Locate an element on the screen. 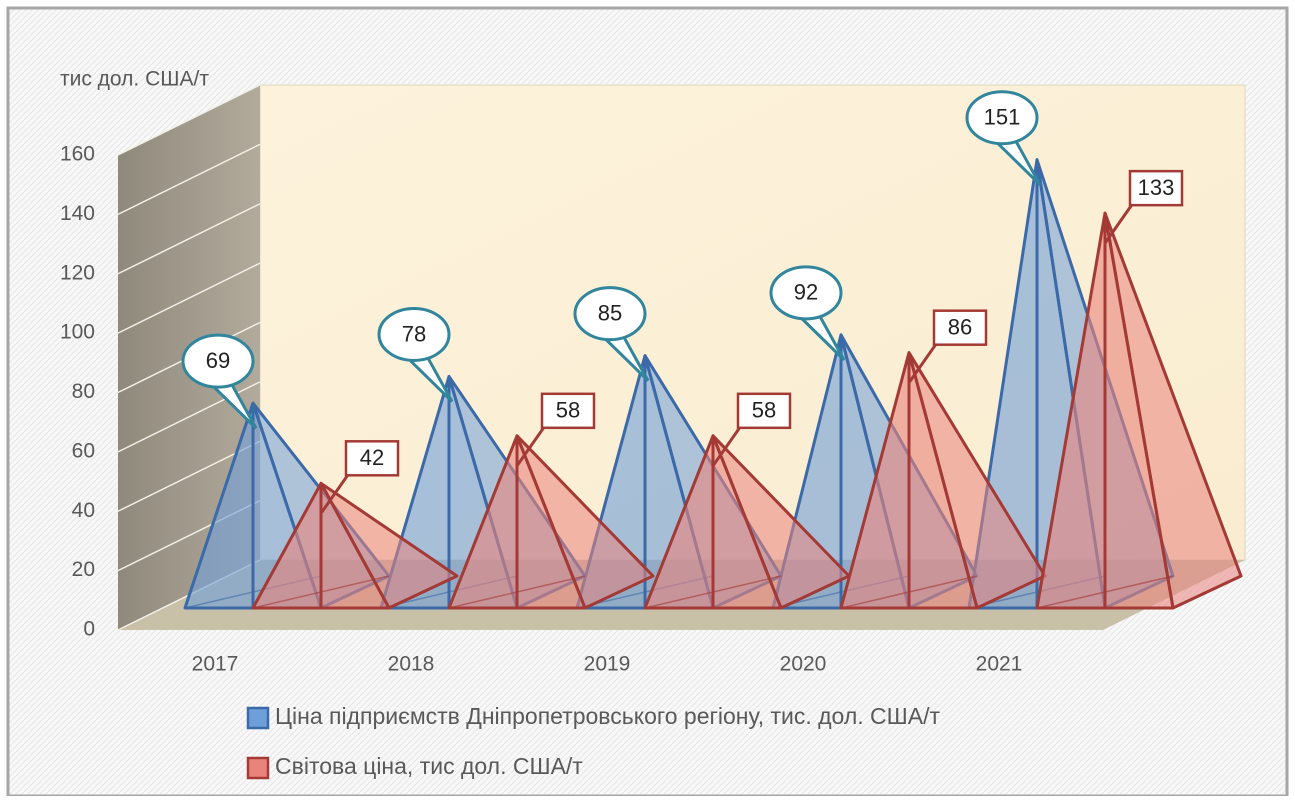 This screenshot has width=1295, height=801. y-tick-label: 160 is located at coordinates (77, 154).